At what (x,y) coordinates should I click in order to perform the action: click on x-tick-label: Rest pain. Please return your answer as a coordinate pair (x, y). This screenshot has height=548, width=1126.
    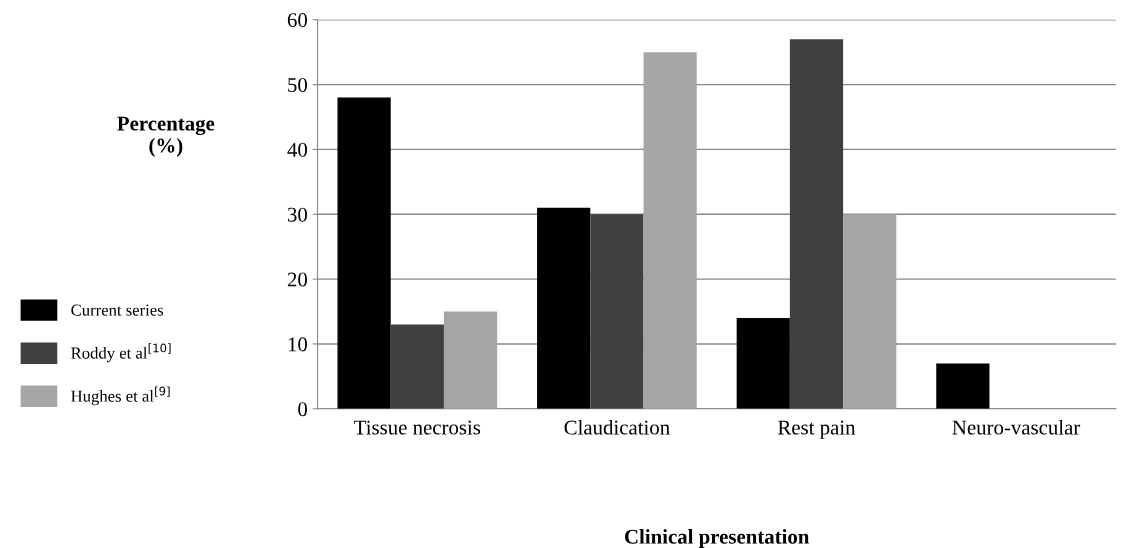
    Looking at the image, I should click on (817, 429).